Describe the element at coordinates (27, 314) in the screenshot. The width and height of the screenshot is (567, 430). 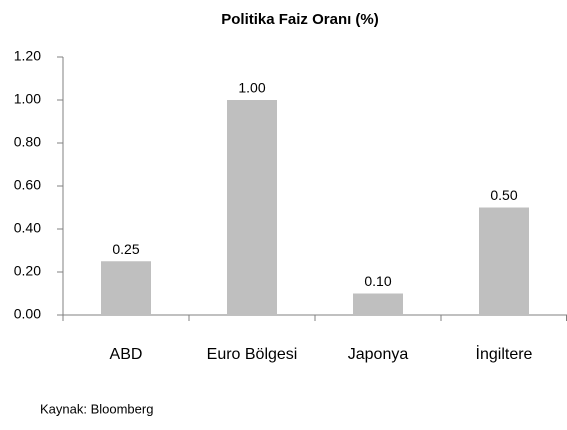
I see `y-tick-label: 0.00` at that location.